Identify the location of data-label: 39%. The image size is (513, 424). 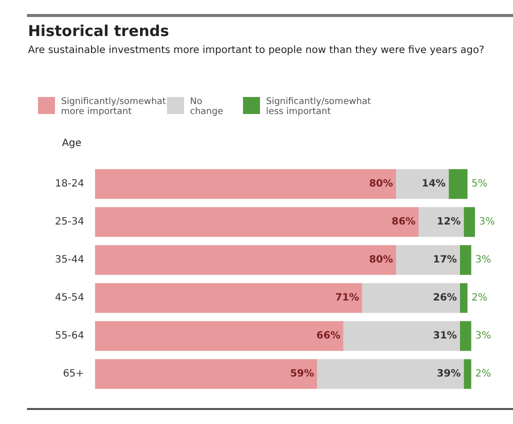
(448, 374).